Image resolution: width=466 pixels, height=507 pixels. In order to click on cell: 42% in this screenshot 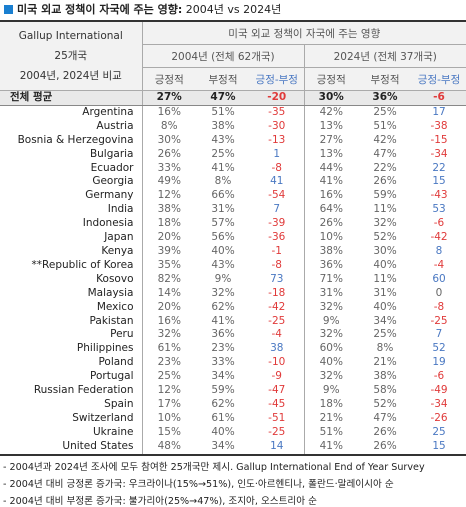, I will do `click(330, 112)`.